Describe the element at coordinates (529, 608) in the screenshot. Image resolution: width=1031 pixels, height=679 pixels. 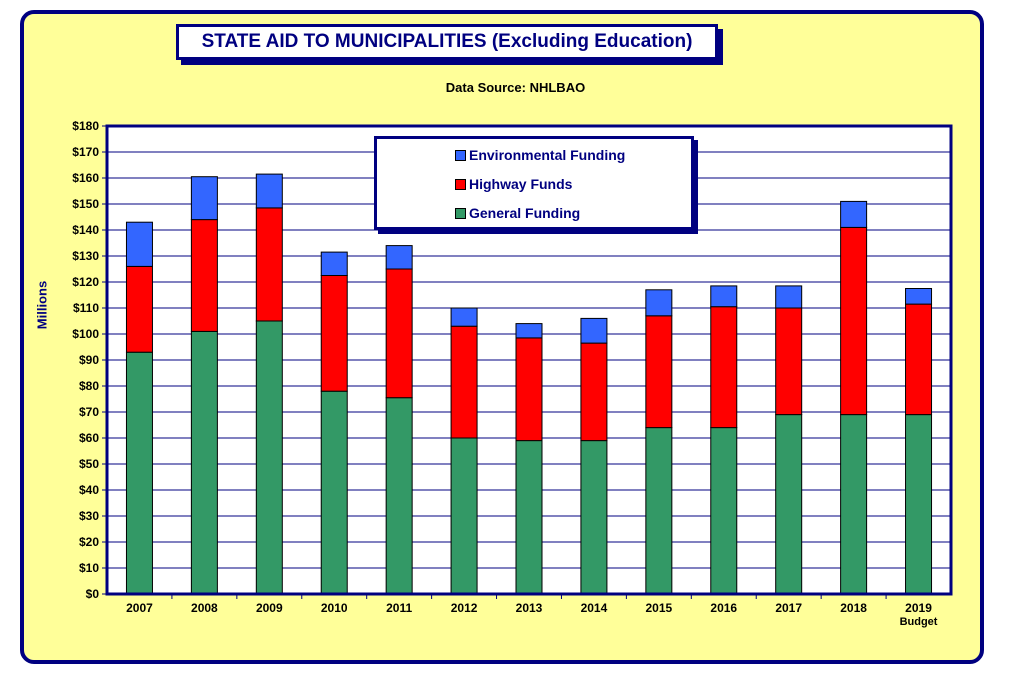
I see `x-tick-label: 2013` at that location.